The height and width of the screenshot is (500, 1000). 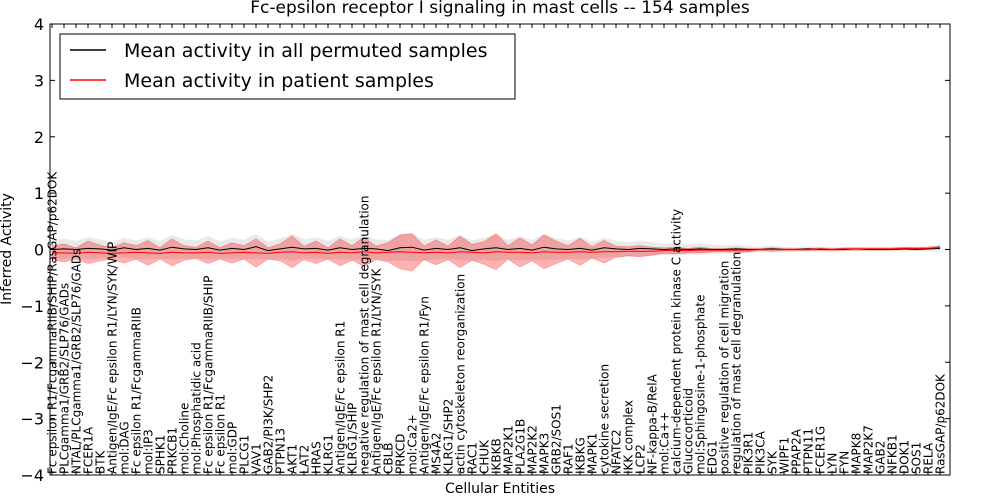 I want to click on y-tick-label: 0, so click(x=39, y=250).